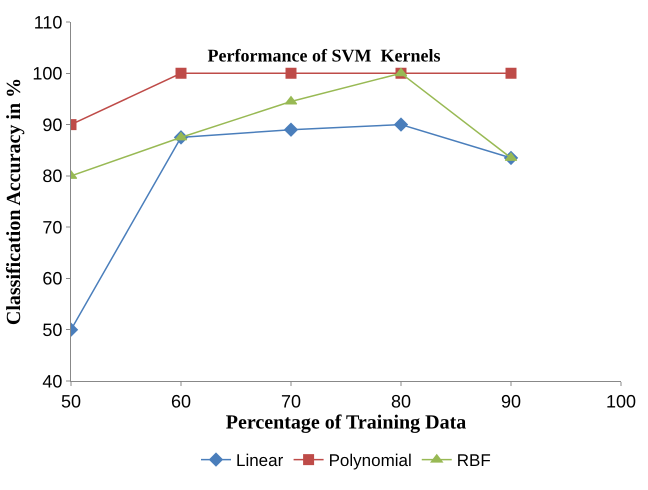 Image resolution: width=648 pixels, height=490 pixels. What do you see at coordinates (52, 124) in the screenshot?
I see `y-tick-label: 90` at bounding box center [52, 124].